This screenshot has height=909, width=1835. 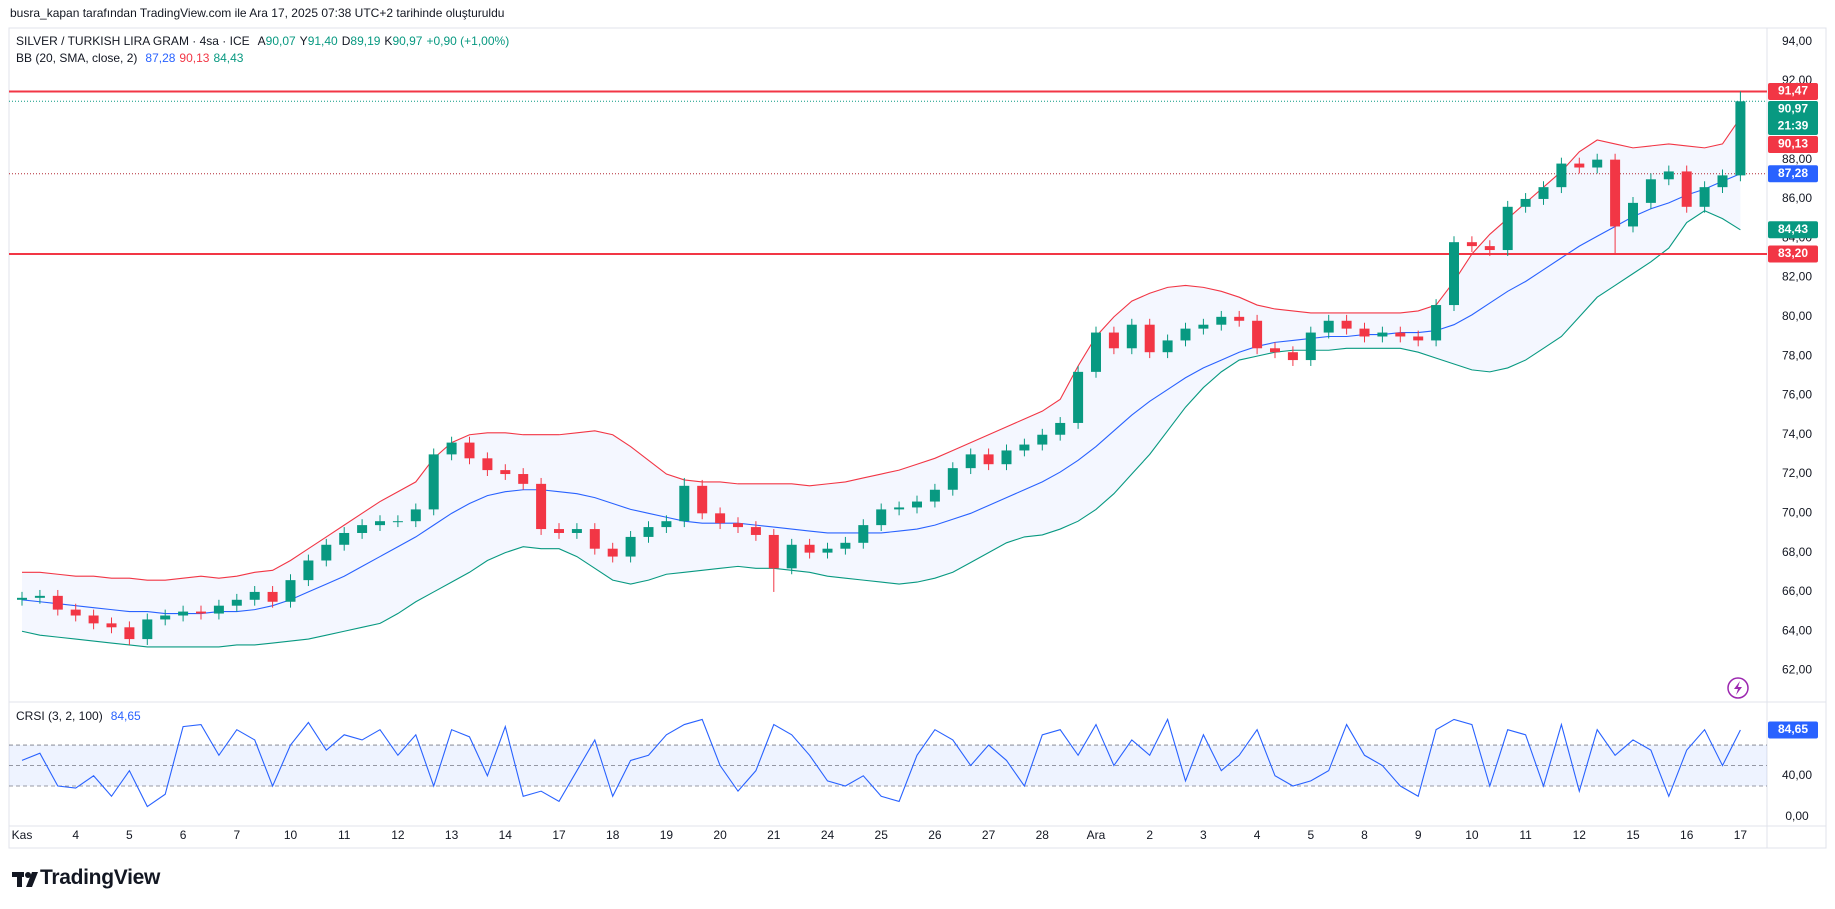 What do you see at coordinates (1043, 835) in the screenshot?
I see `x-tick-label: 28` at bounding box center [1043, 835].